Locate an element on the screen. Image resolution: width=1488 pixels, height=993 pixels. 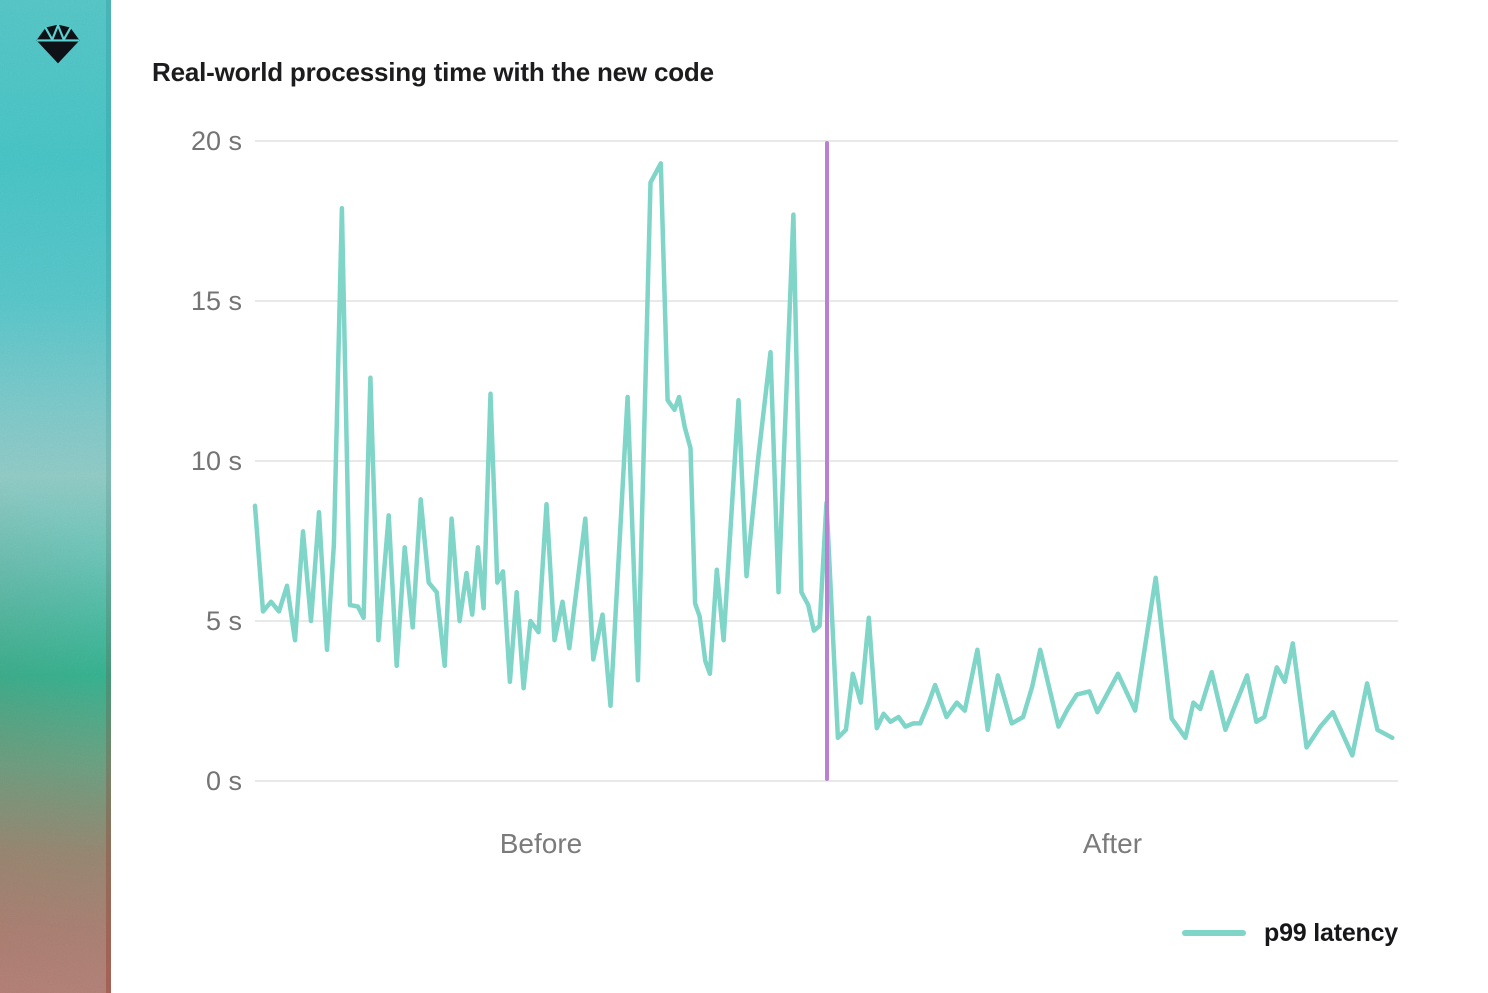
legend-line-swatch is located at coordinates (1214, 933).